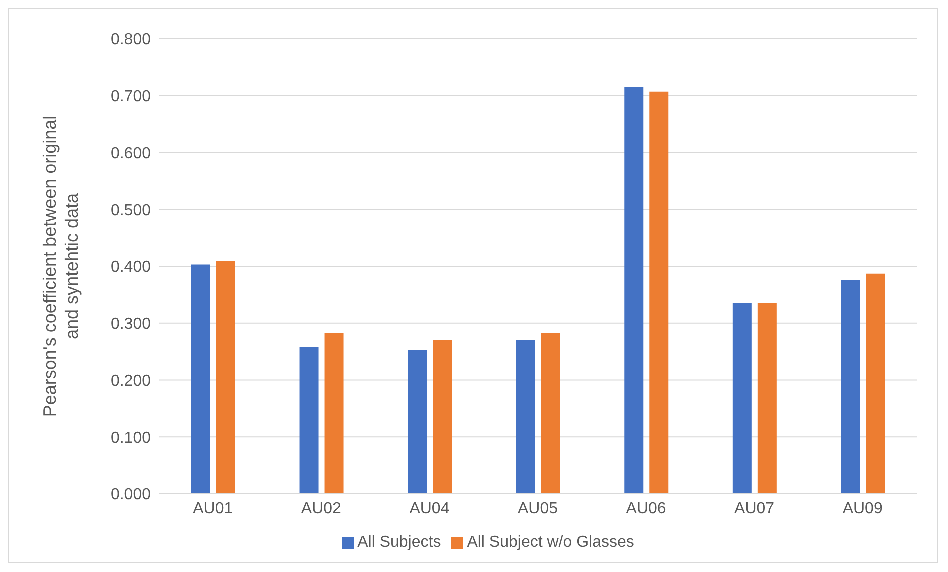 This screenshot has width=948, height=572. I want to click on y-tick-label: 0.300, so click(131, 325).